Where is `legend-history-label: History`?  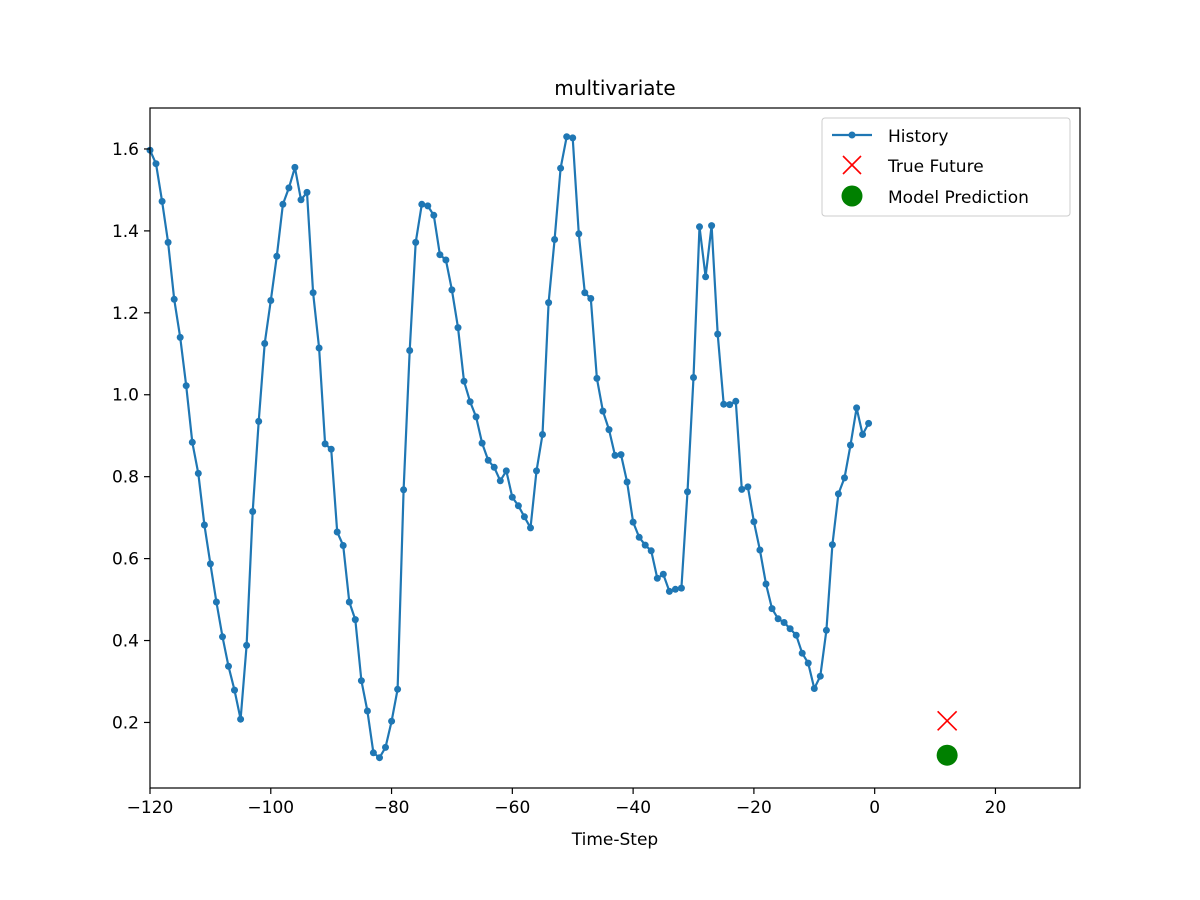 legend-history-label: History is located at coordinates (918, 137).